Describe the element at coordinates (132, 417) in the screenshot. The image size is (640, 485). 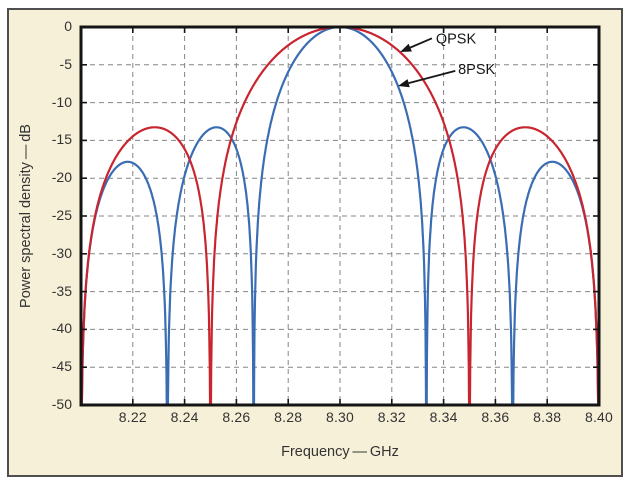
I see `x-tick-label: 8.22` at that location.